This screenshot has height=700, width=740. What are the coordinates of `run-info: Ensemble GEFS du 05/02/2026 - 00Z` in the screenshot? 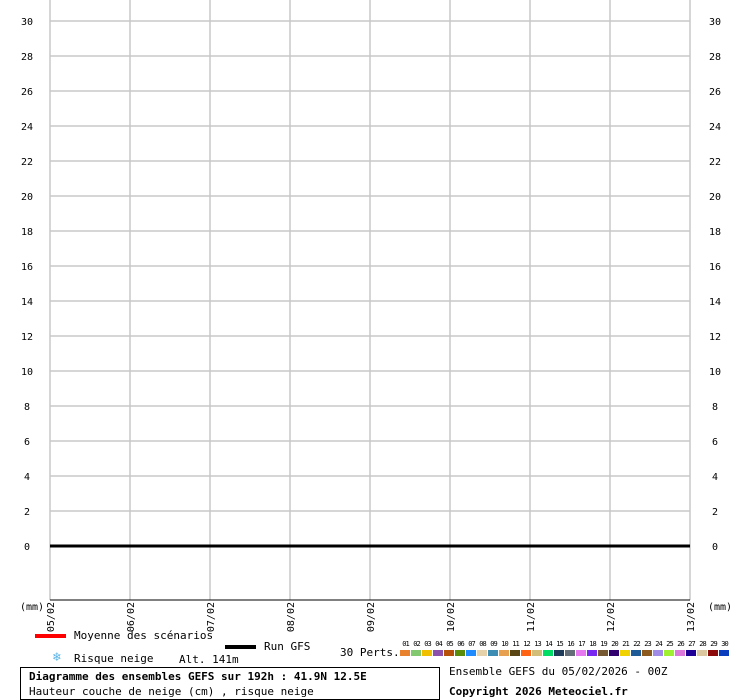 It's located at (558, 671).